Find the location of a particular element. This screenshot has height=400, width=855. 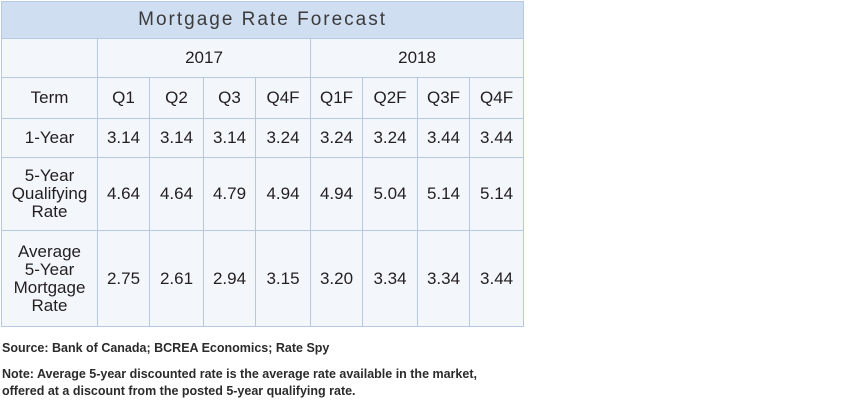

table-title: Mortgage Rate Forecast is located at coordinates (262, 20).